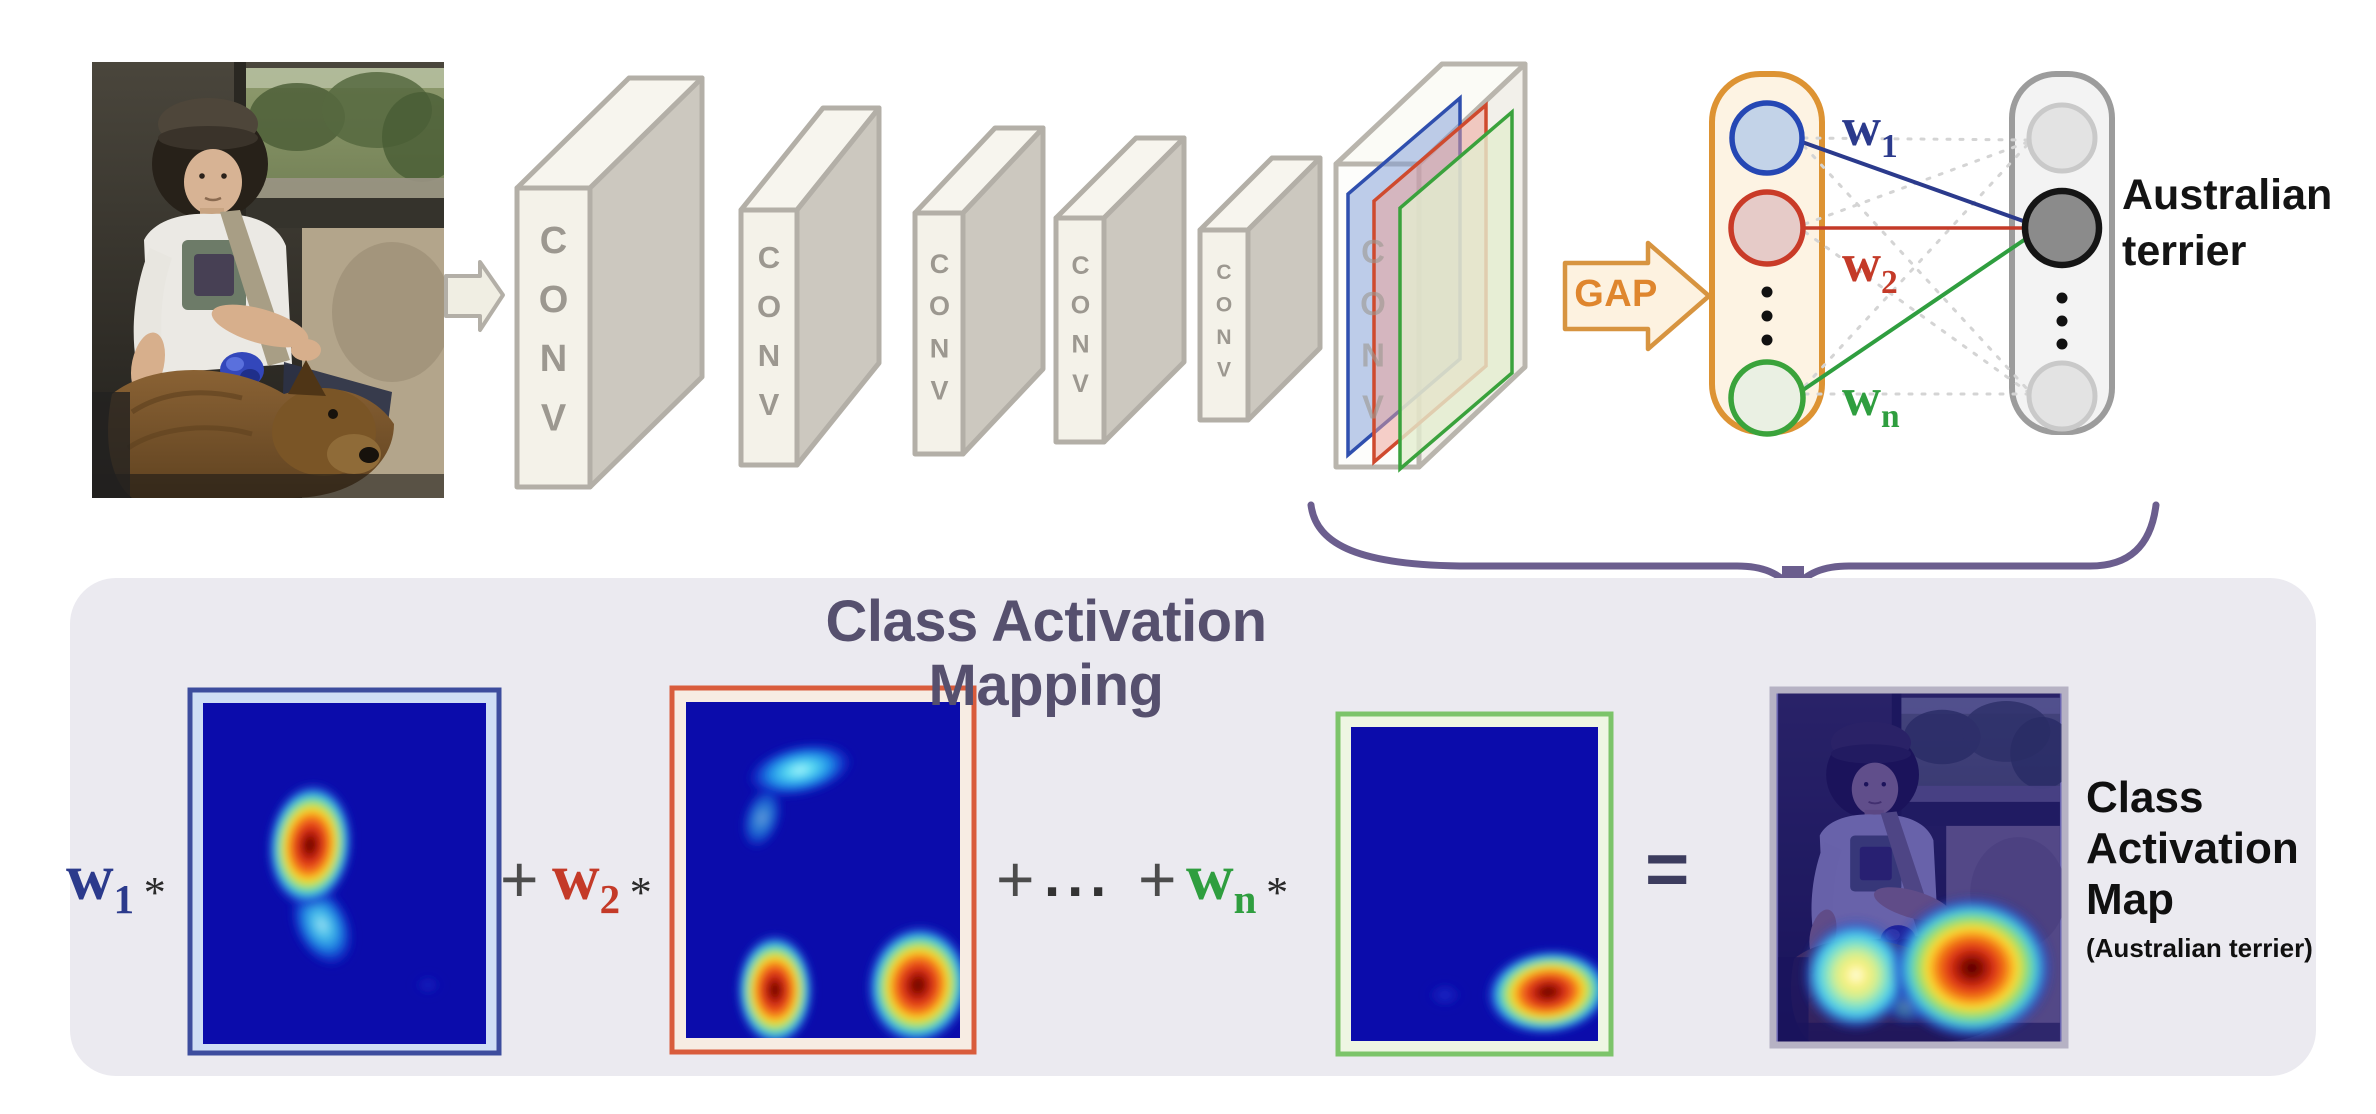  I want to click on w2-base: w, so click(1861, 263).